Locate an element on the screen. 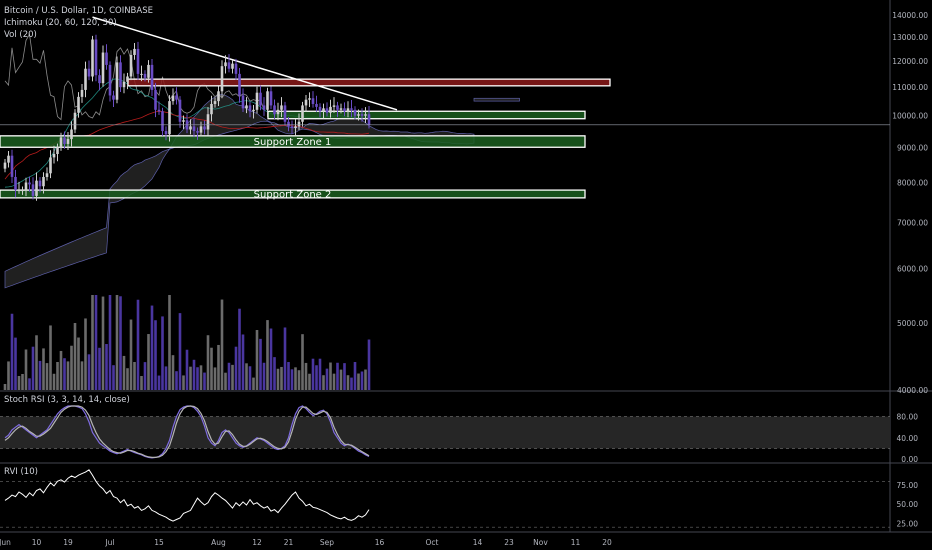  rvi-tick-label: 75.00 is located at coordinates (908, 485).